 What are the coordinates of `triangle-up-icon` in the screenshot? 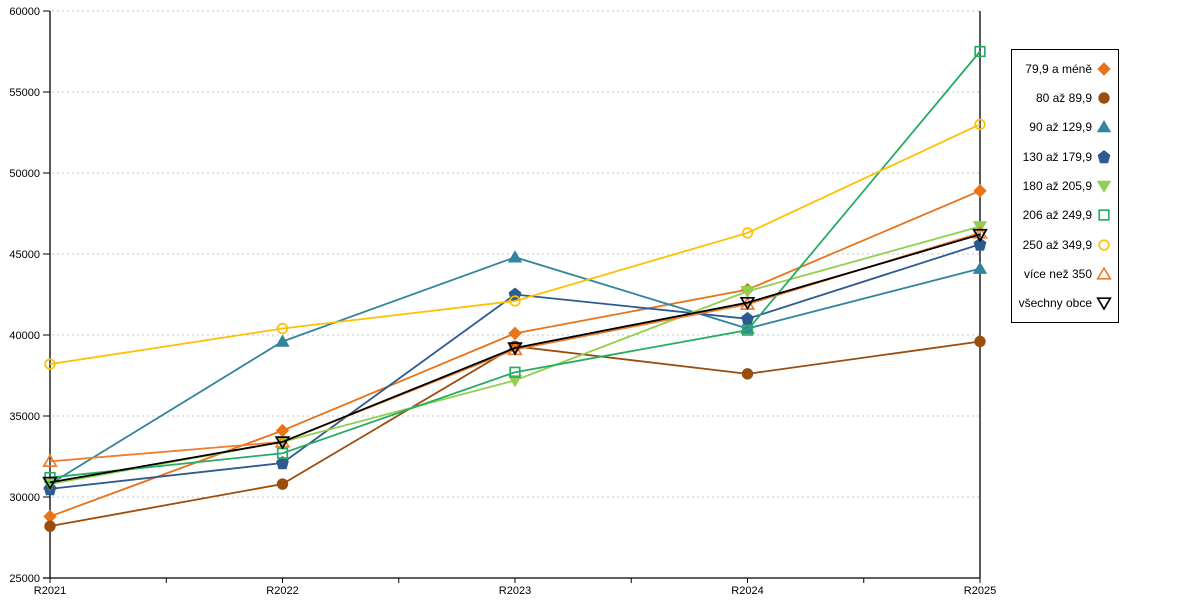 It's located at (1104, 126).